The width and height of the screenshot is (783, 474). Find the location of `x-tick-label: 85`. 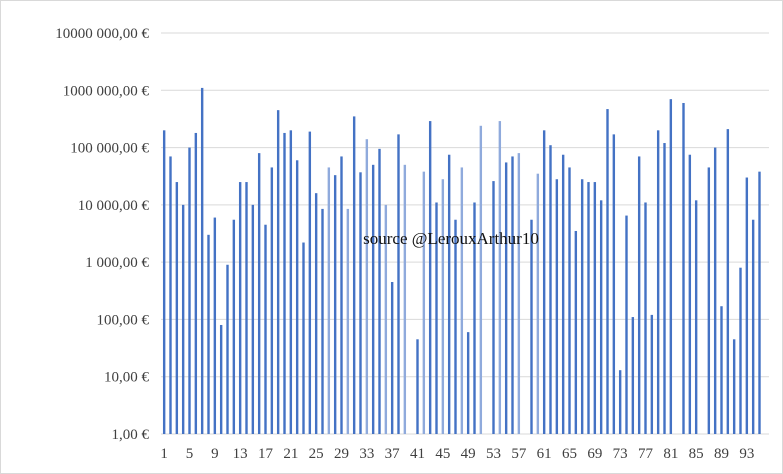

x-tick-label: 85 is located at coordinates (696, 454).